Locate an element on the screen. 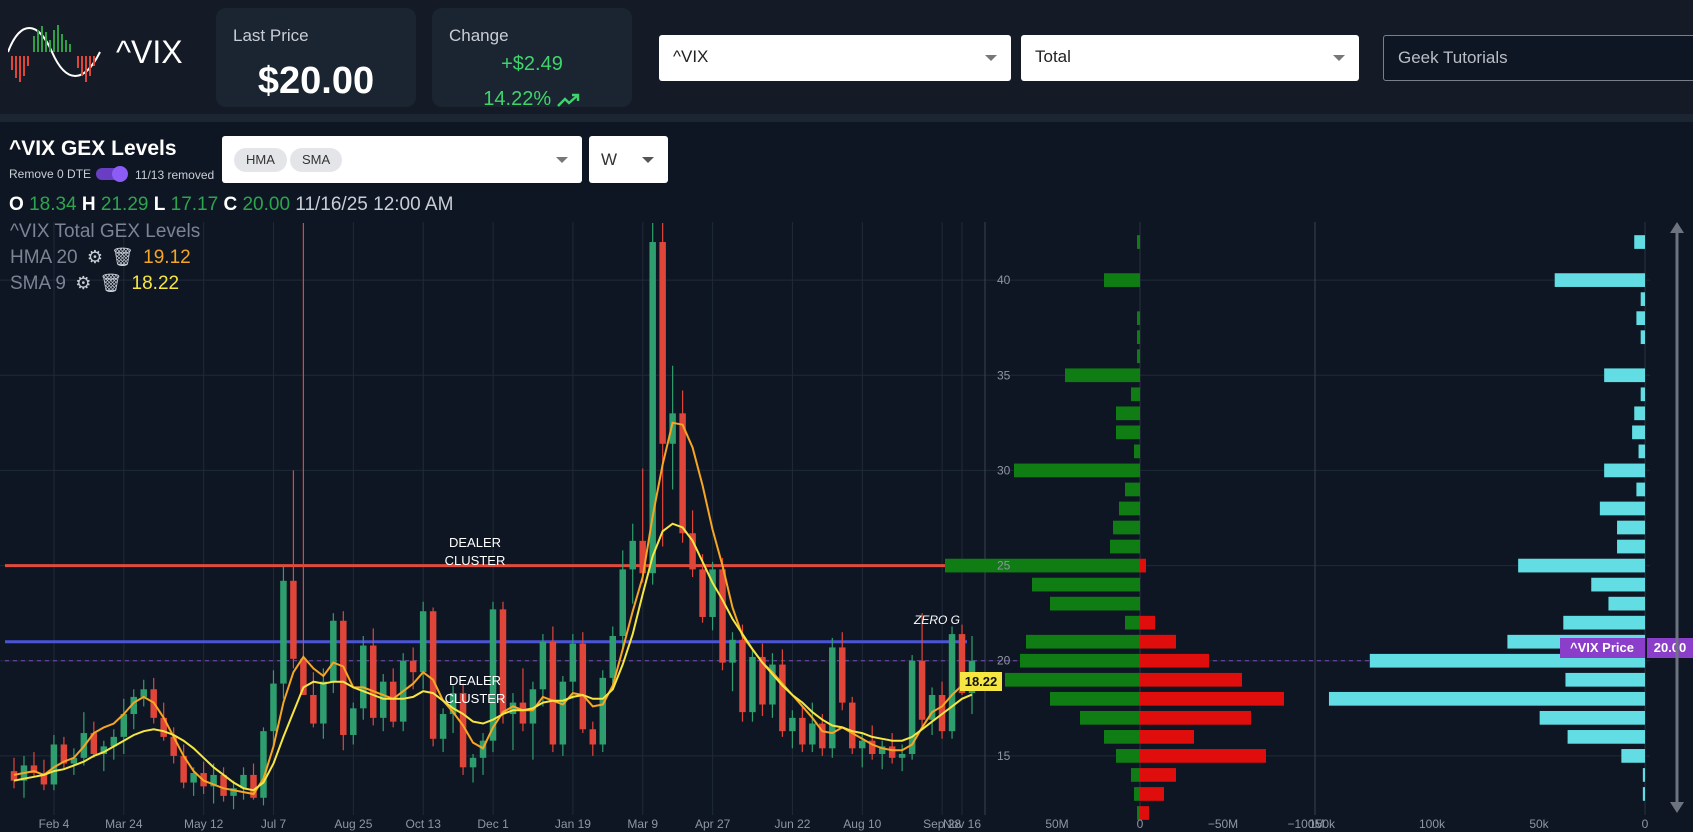  gex-x-tick-label: −100M is located at coordinates (1305, 824).